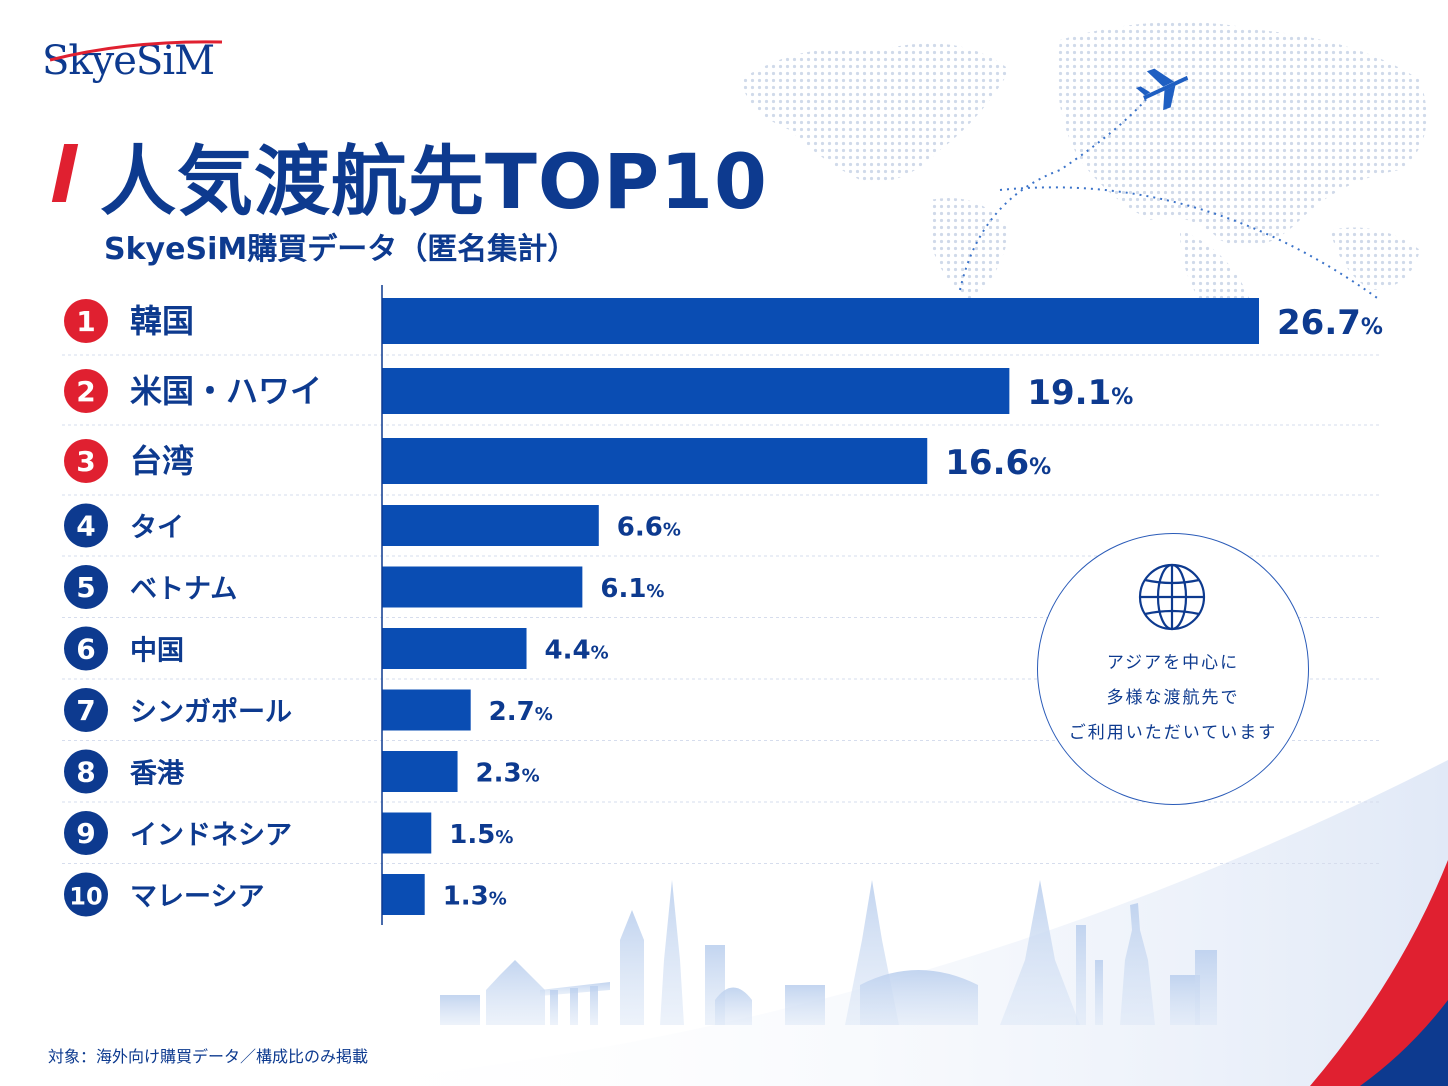 The image size is (1448, 1086). What do you see at coordinates (162, 461) in the screenshot?
I see `category-label: 台湾` at bounding box center [162, 461].